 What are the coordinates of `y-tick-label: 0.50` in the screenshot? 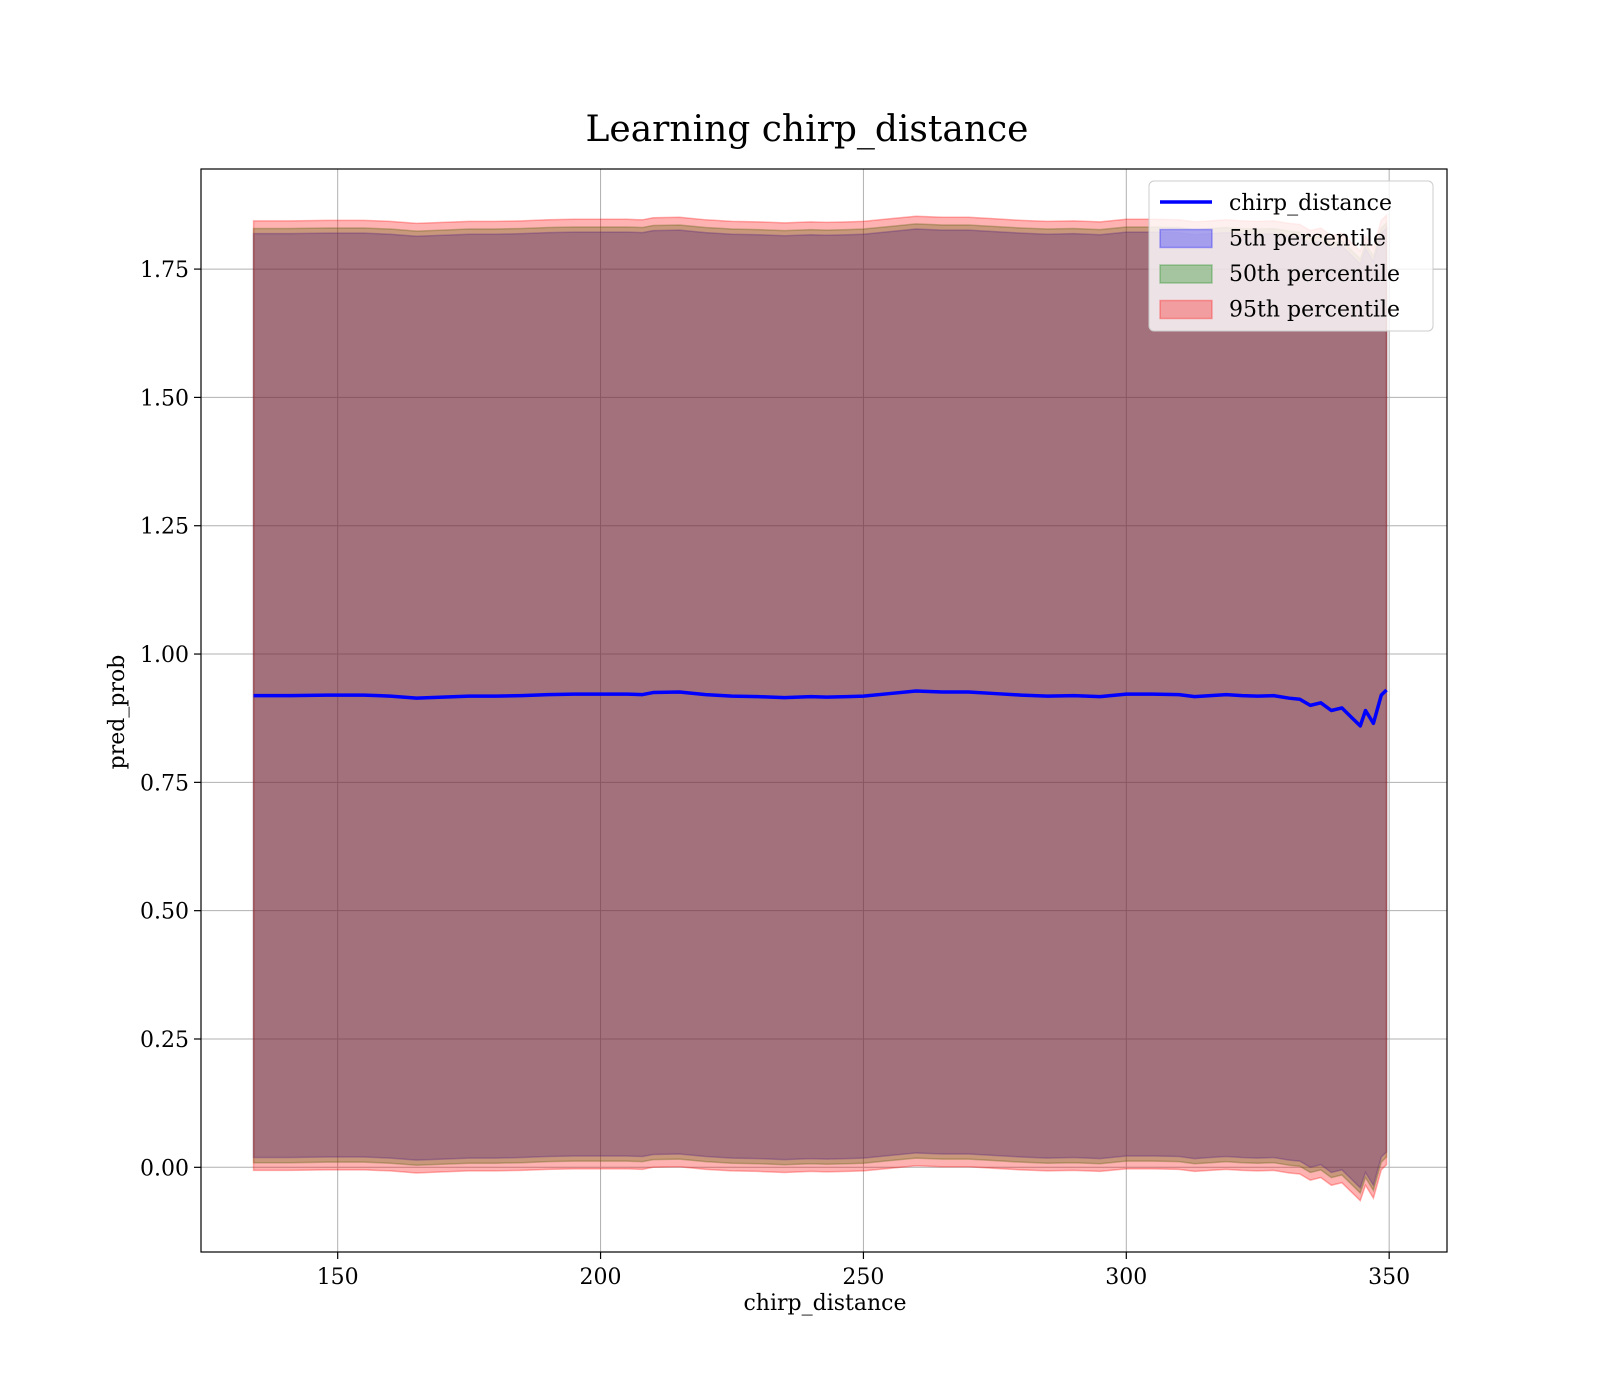 It's located at (164, 912).